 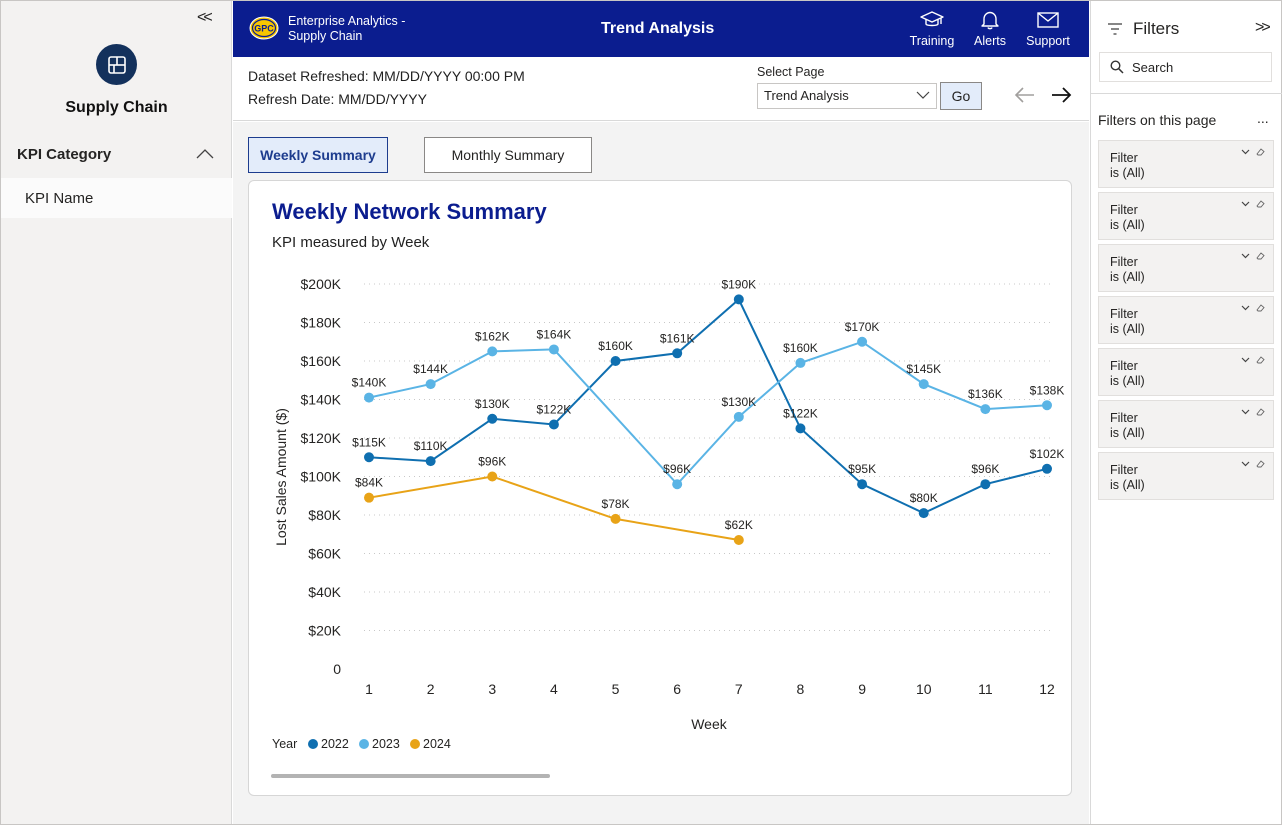 I want to click on y-tick-label: $180K, so click(x=321, y=323).